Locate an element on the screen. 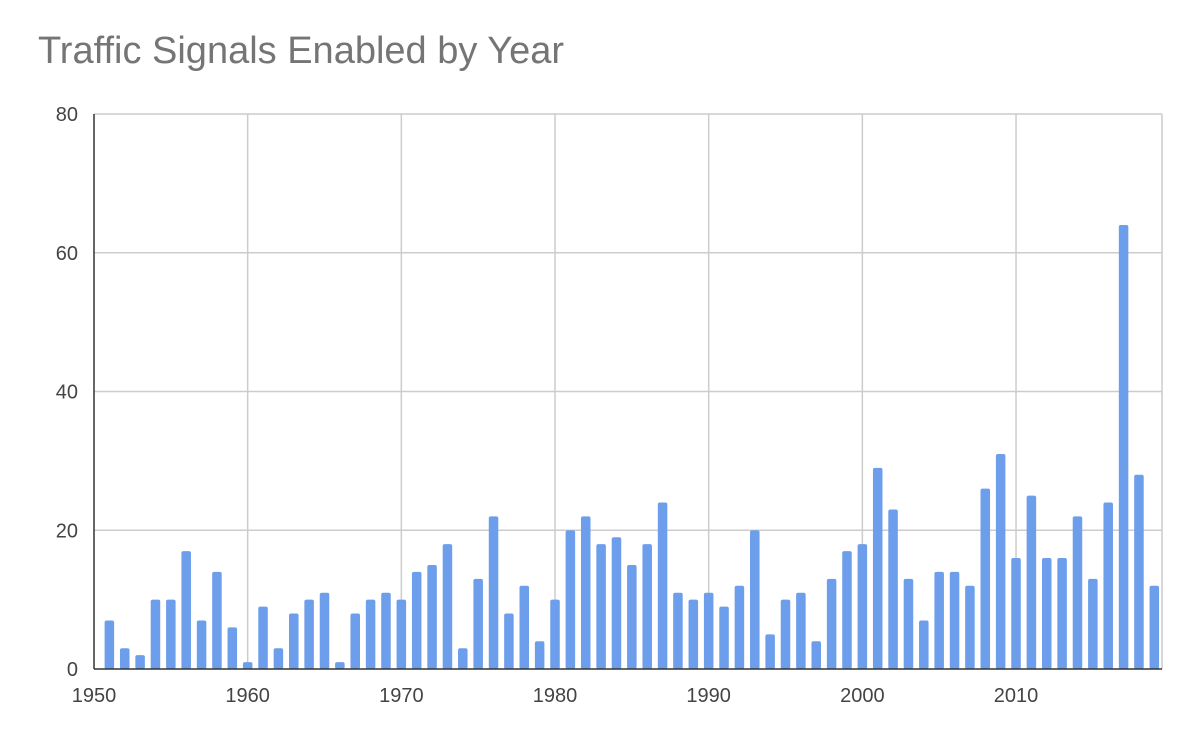 Image resolution: width=1200 pixels, height=742 pixels. y-tick-label: 0 is located at coordinates (72, 670).